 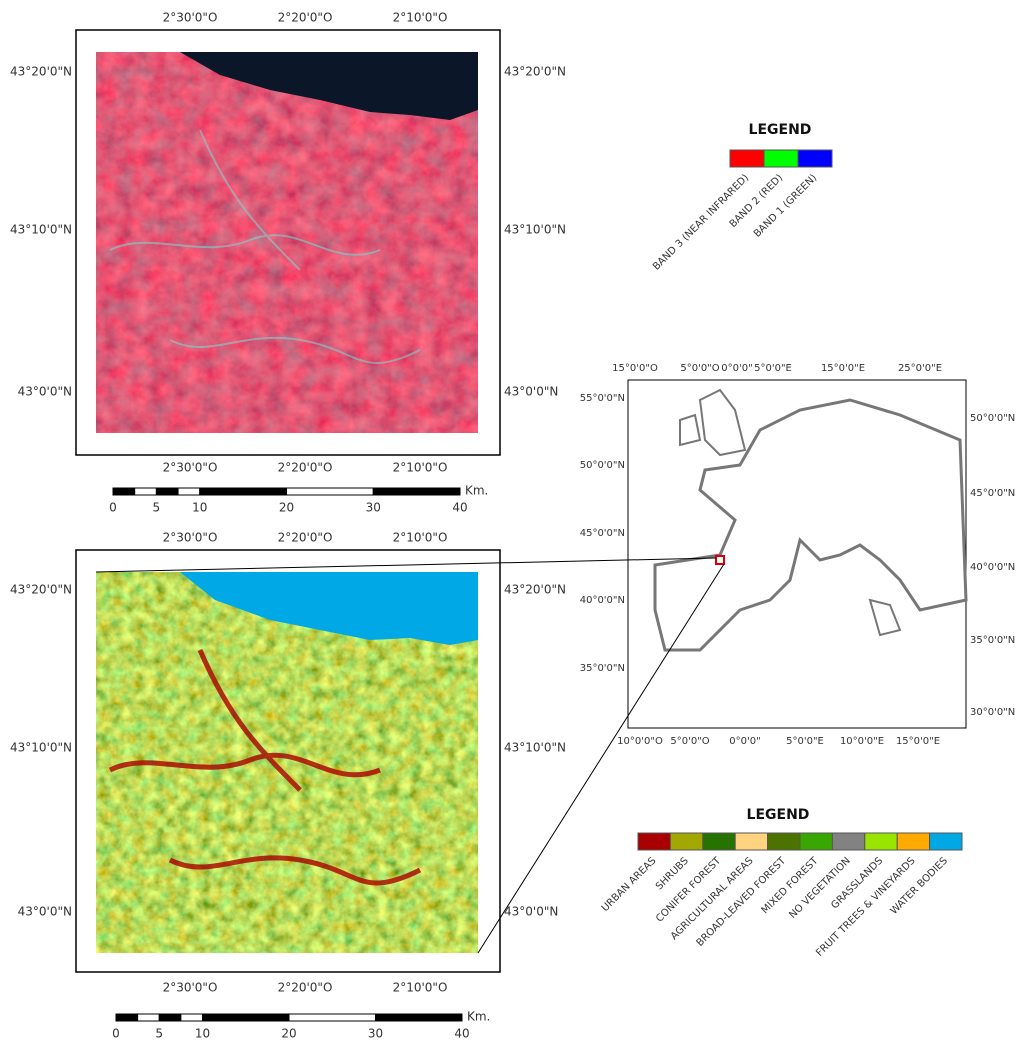 I want to click on legend-label: NO VEGETATION, so click(x=819, y=887).